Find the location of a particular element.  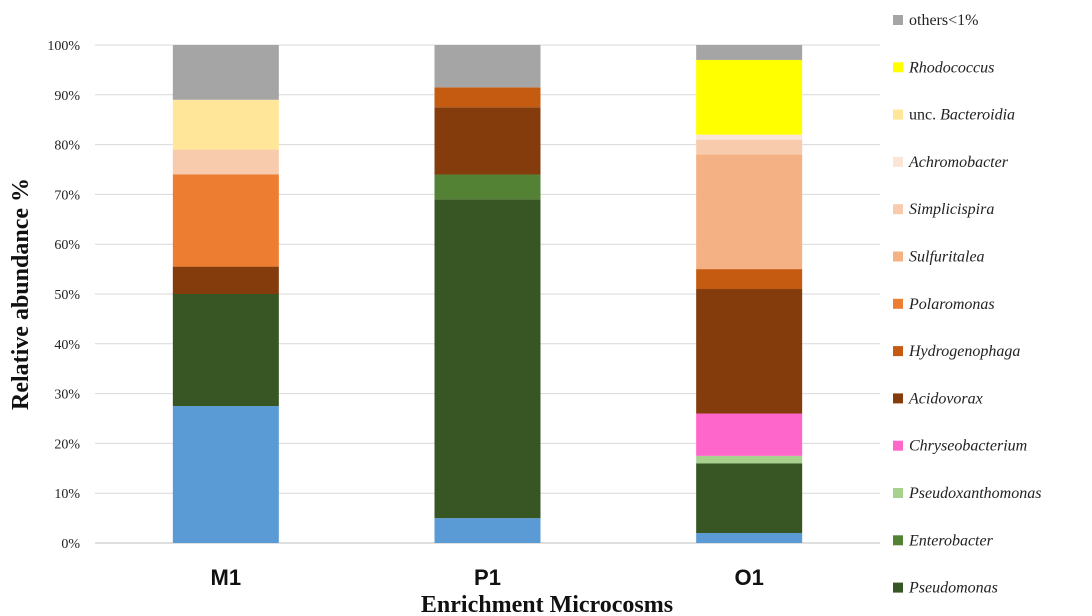

y-tick-label: 90% is located at coordinates (67, 96).